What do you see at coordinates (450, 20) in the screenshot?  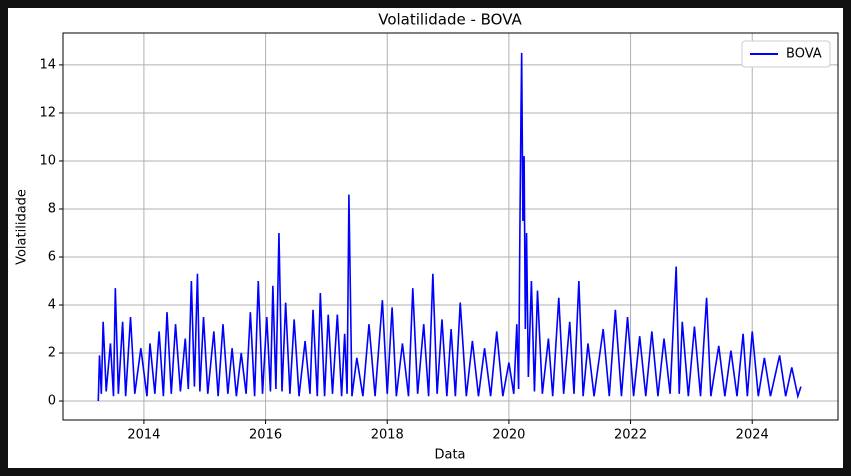 I see `chart-title: Volatilidade - BOVA` at bounding box center [450, 20].